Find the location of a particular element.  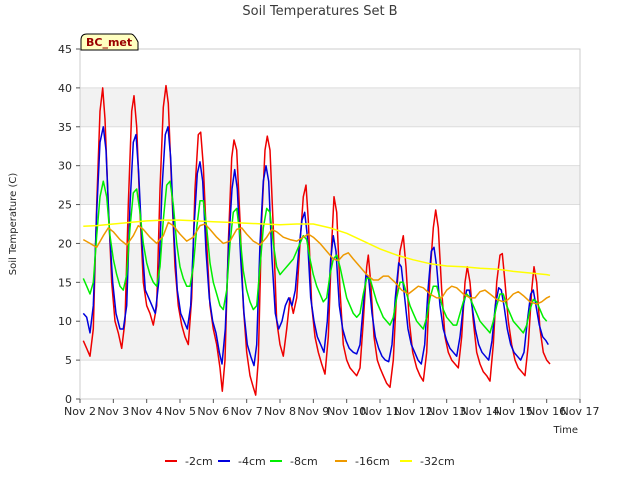

legend-item: -4cm is located at coordinates (242, 461).